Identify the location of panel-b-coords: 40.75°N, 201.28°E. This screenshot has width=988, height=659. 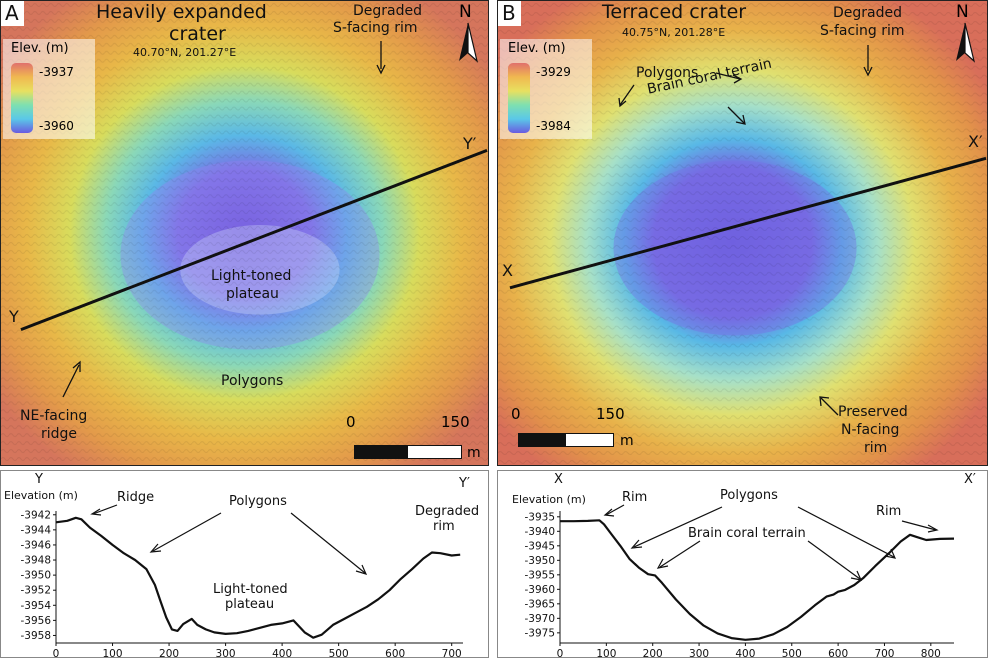
(674, 32).